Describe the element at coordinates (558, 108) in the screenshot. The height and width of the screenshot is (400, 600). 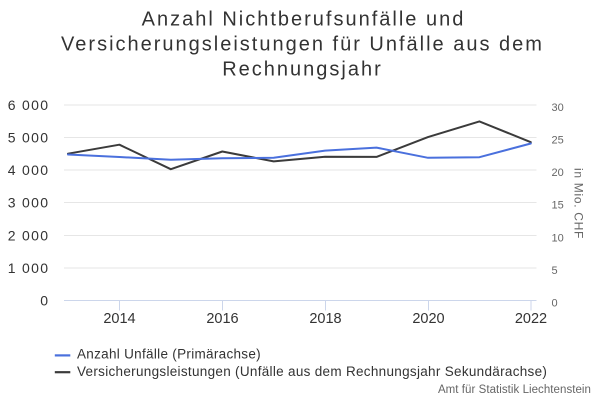
I see `svg-text: 30` at that location.